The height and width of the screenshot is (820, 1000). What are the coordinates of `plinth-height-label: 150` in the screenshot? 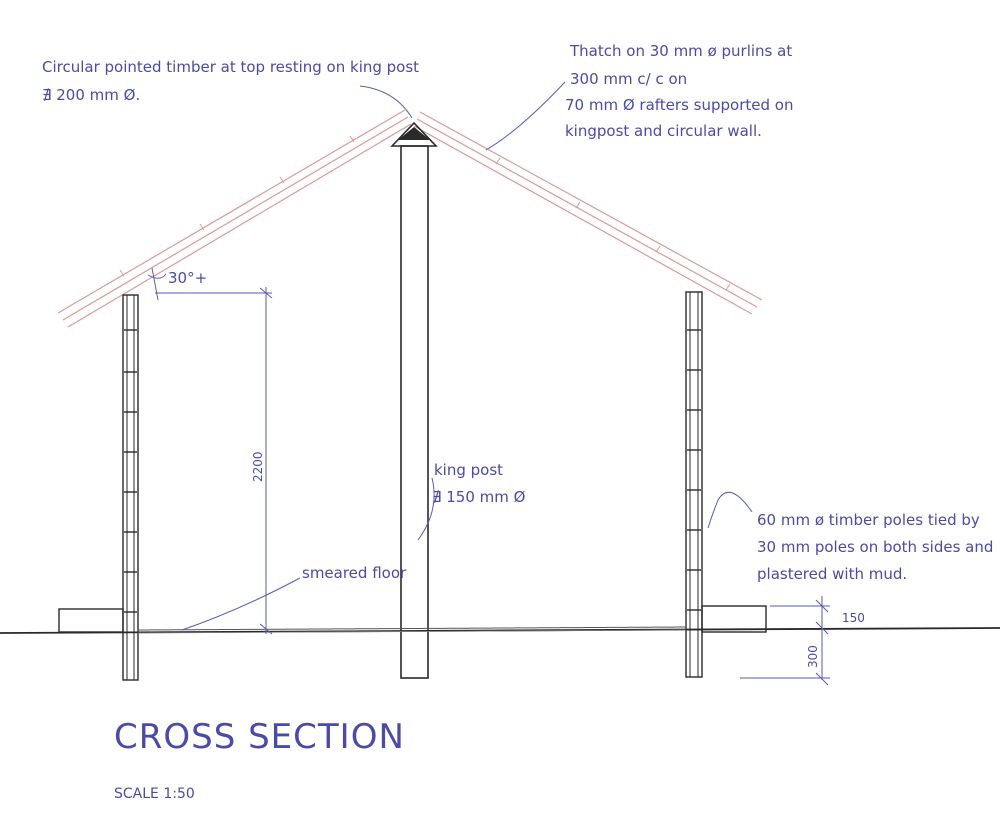 It's located at (853, 618).